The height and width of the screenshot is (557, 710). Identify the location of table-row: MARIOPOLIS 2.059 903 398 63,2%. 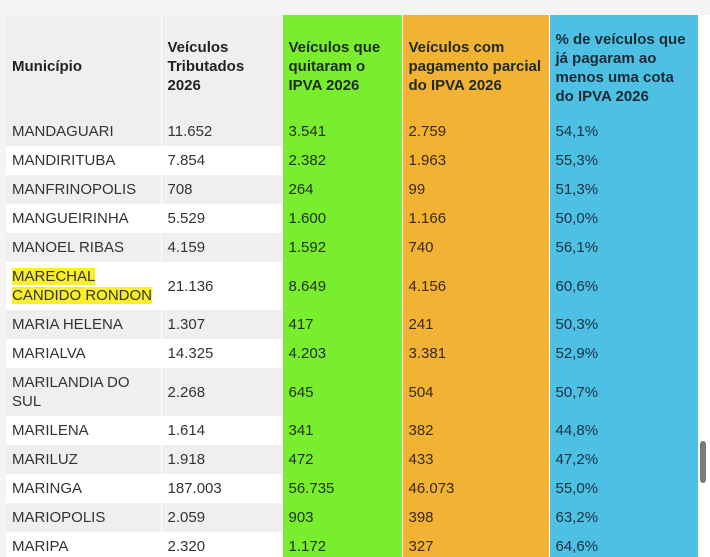
(352, 517).